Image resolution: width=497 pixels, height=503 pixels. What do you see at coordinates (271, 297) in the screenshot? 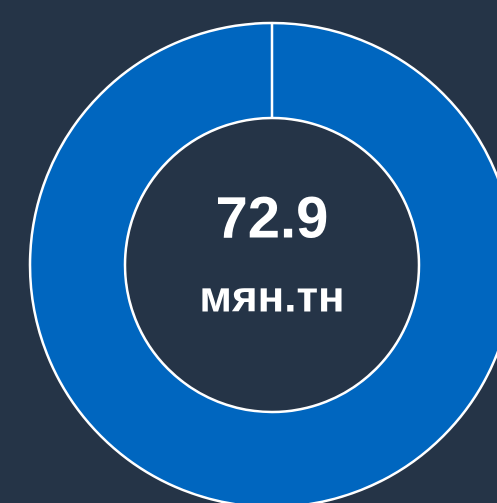
I see `center-unit: мян.тн` at bounding box center [271, 297].